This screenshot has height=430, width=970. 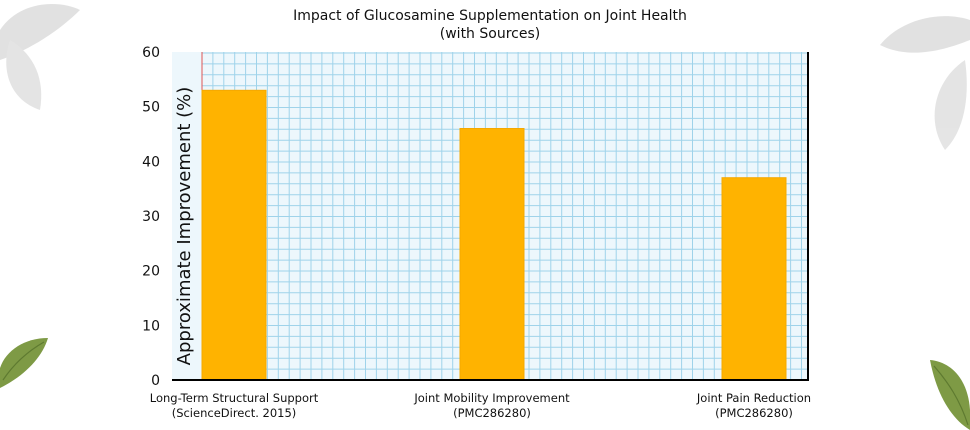 What do you see at coordinates (950, 395) in the screenshot?
I see `leaf-decoration-bottom-right` at bounding box center [950, 395].